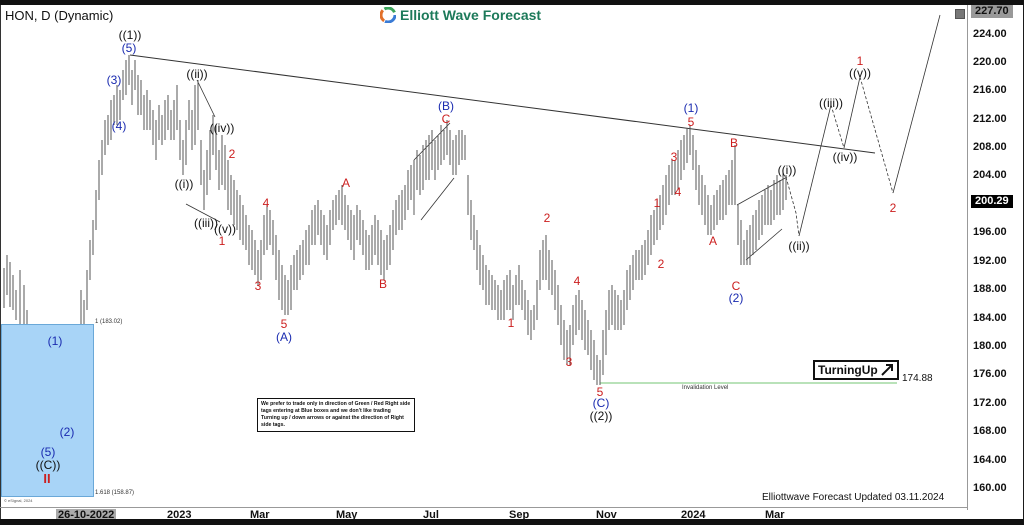  Describe the element at coordinates (693, 515) in the screenshot. I see `time-tick: 2024` at that location.